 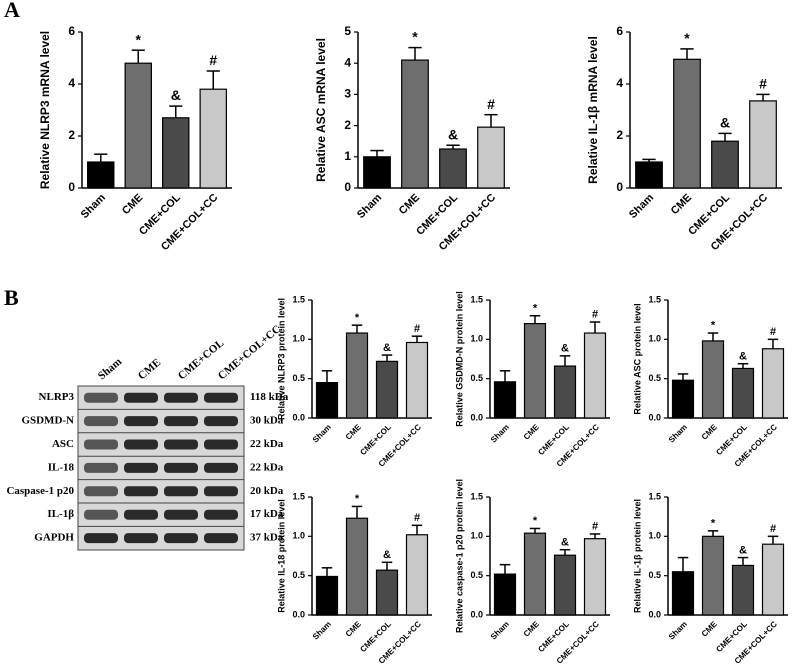 I want to click on size-label: 30 kDa, so click(x=267, y=421).